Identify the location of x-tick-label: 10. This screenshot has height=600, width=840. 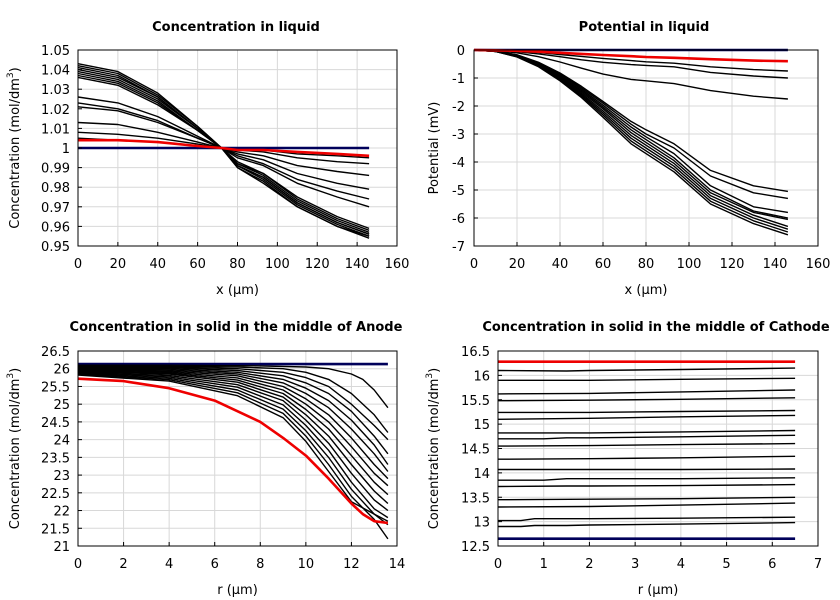
(306, 564).